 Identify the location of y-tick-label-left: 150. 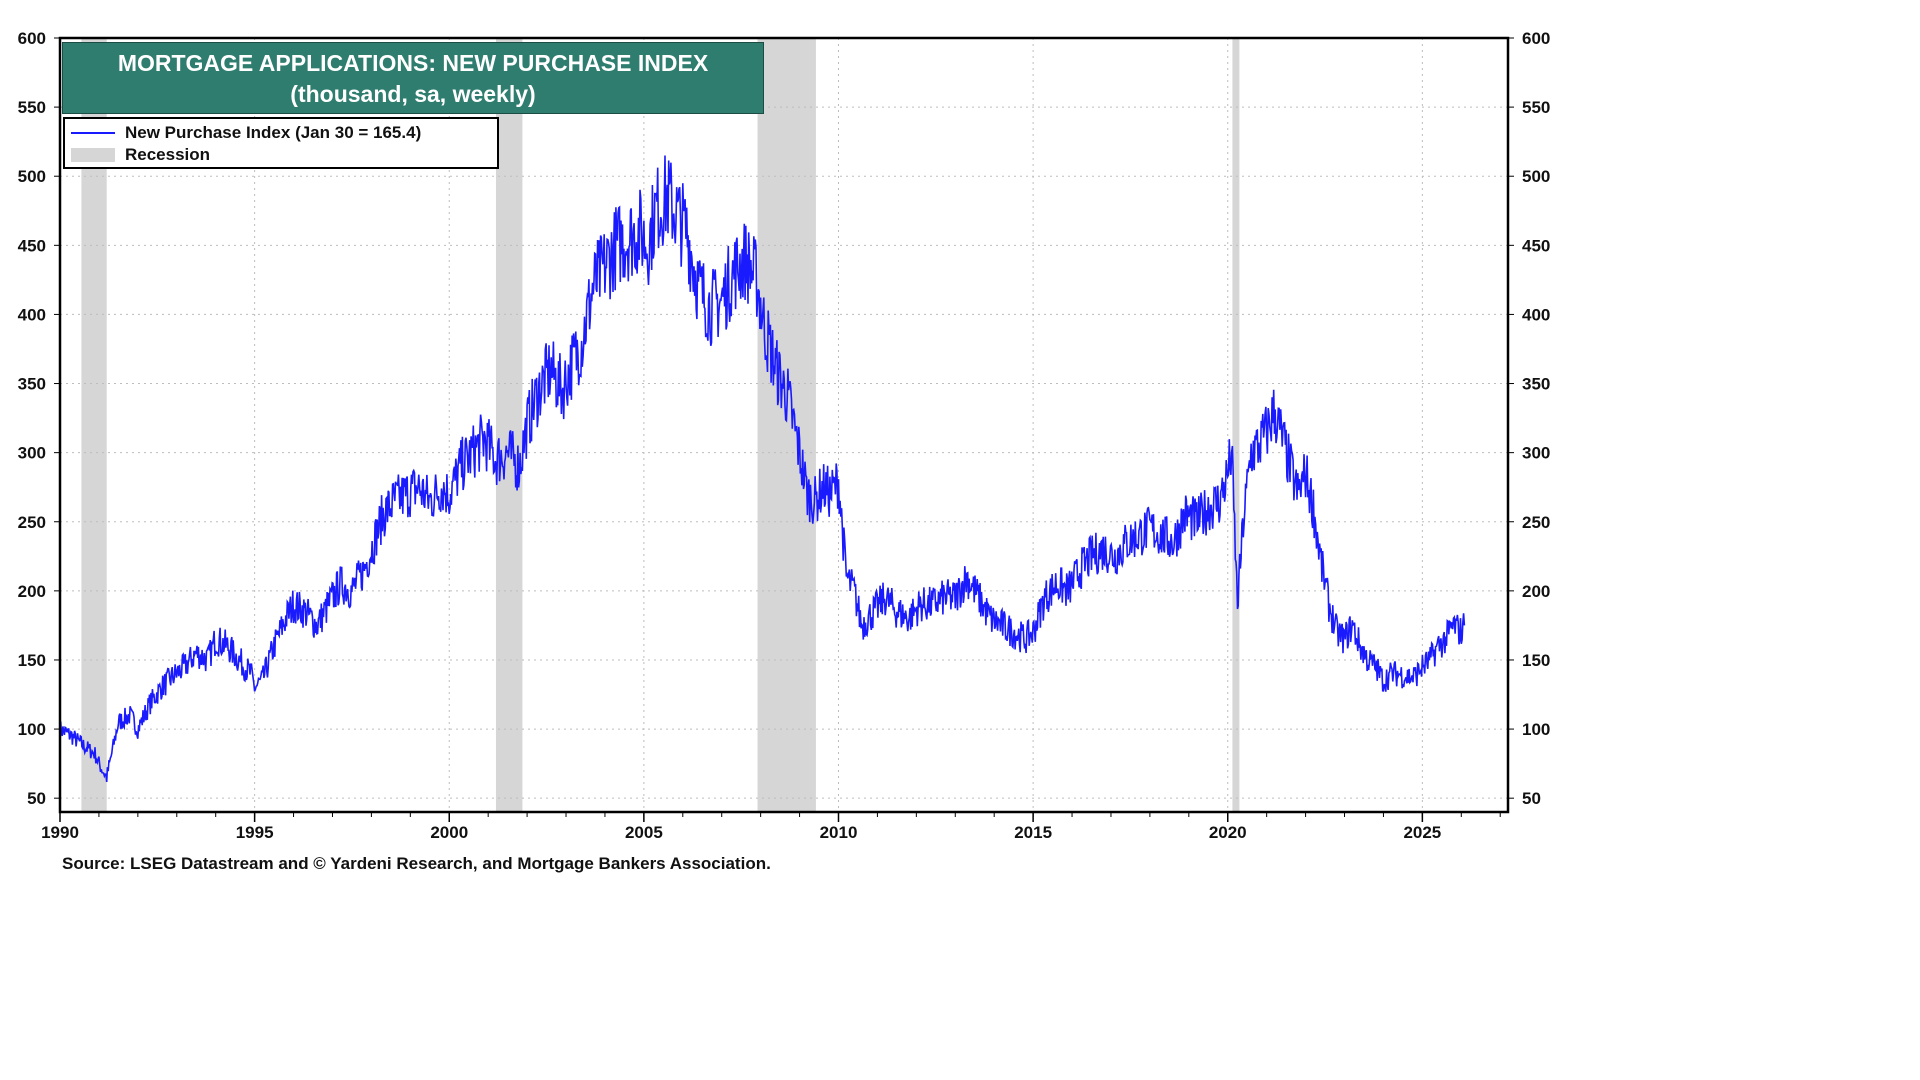
(32, 660).